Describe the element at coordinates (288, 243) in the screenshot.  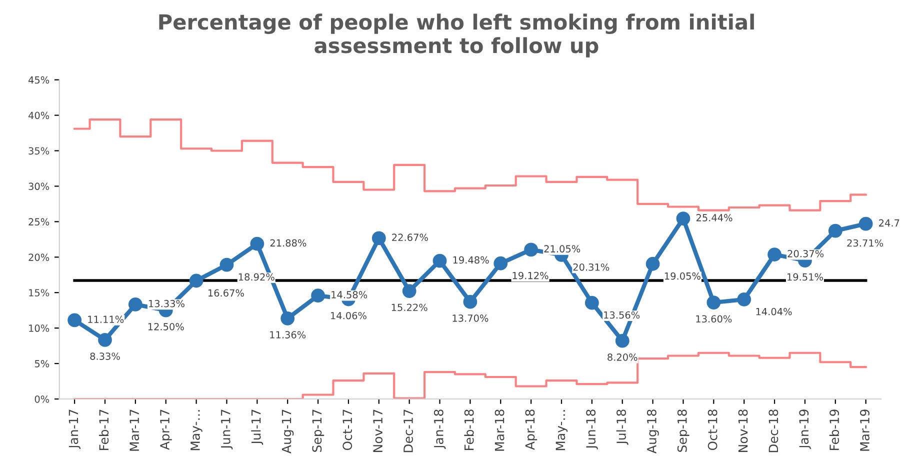
I see `data-label: 21.88%` at that location.